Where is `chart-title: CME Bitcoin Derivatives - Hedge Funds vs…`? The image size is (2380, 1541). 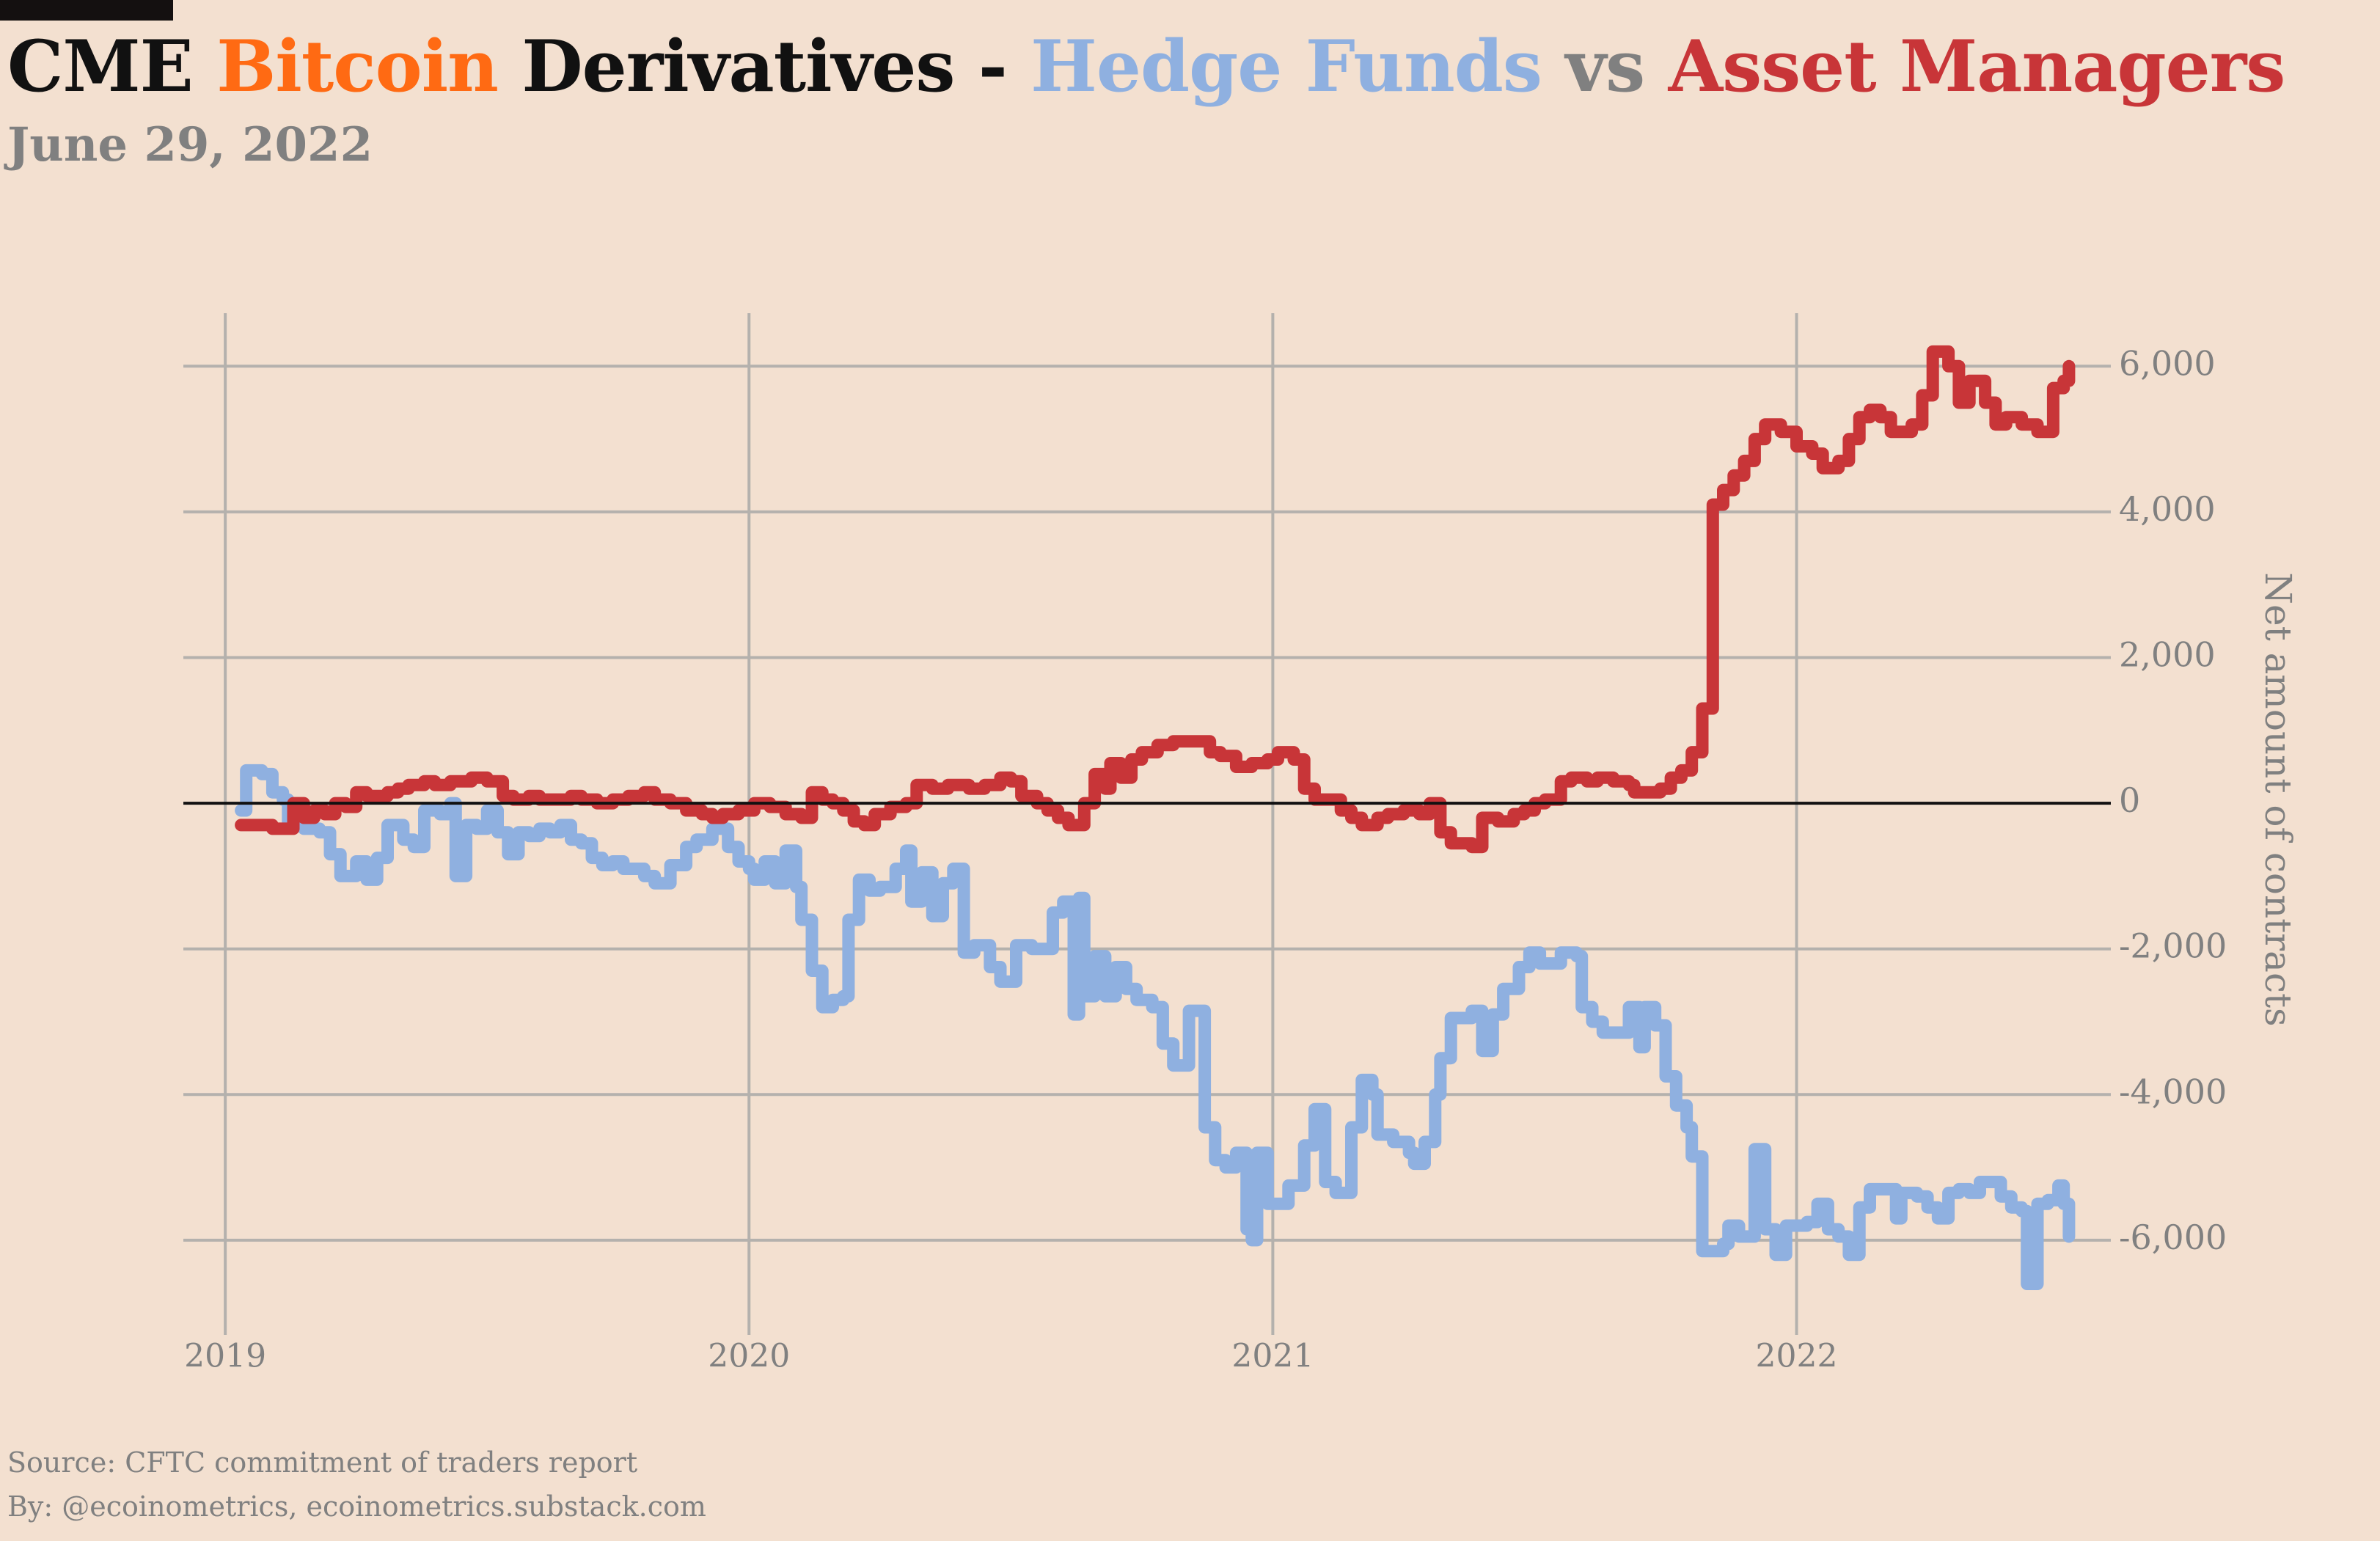 chart-title: CME Bitcoin Derivatives - Hedge Funds vs… is located at coordinates (1146, 66).